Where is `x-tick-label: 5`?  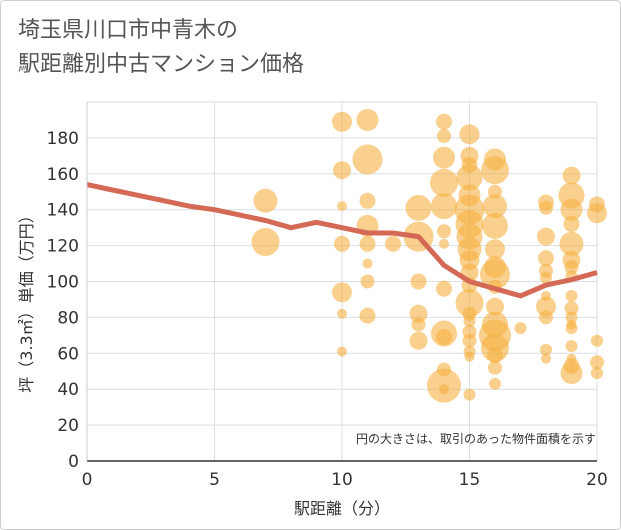 x-tick-label: 5 is located at coordinates (214, 480).